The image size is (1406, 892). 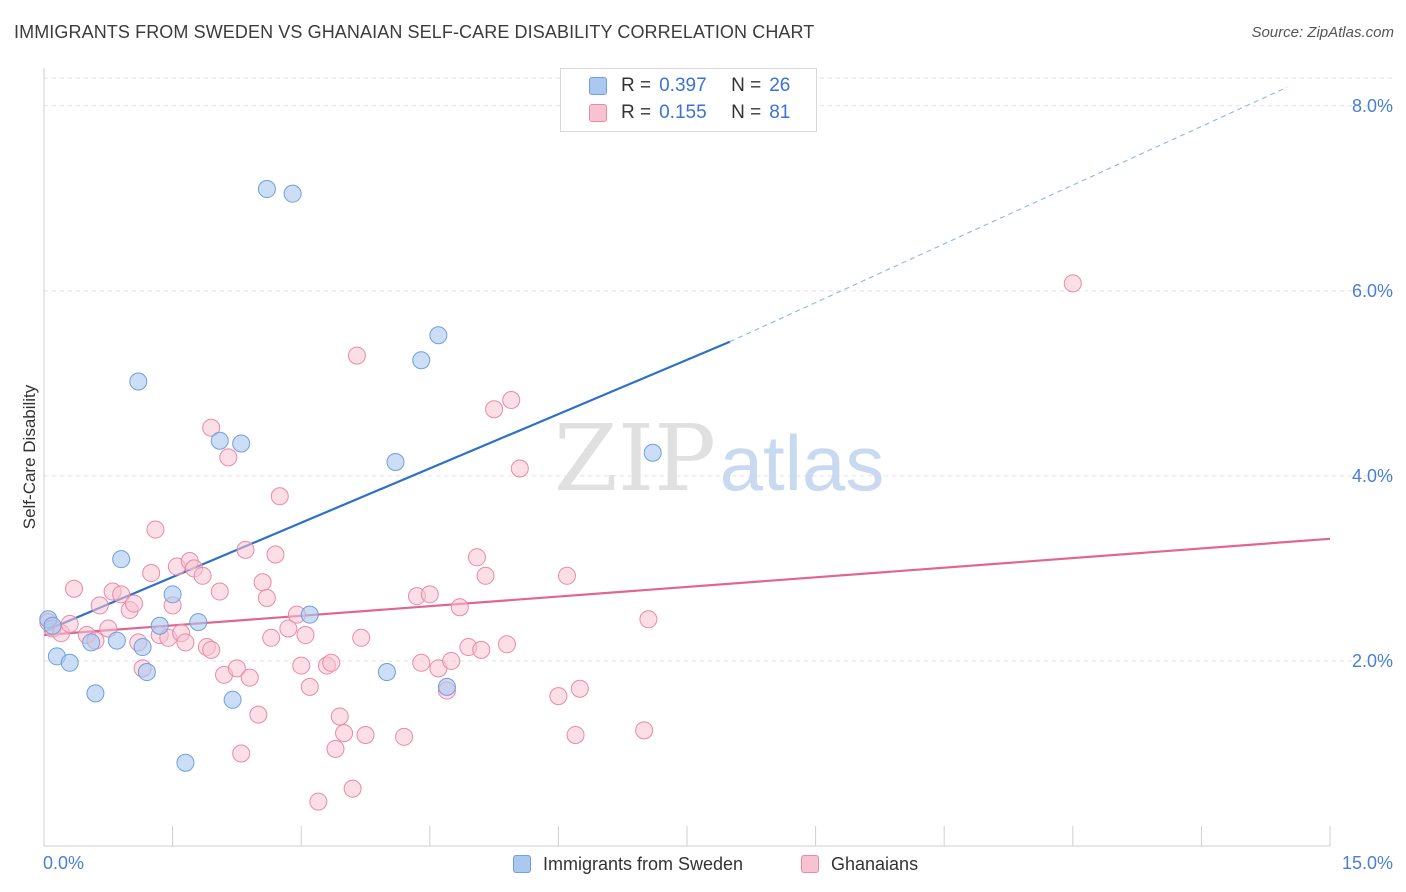 What do you see at coordinates (802, 463) in the screenshot?
I see `watermark-atlas: atlas` at bounding box center [802, 463].